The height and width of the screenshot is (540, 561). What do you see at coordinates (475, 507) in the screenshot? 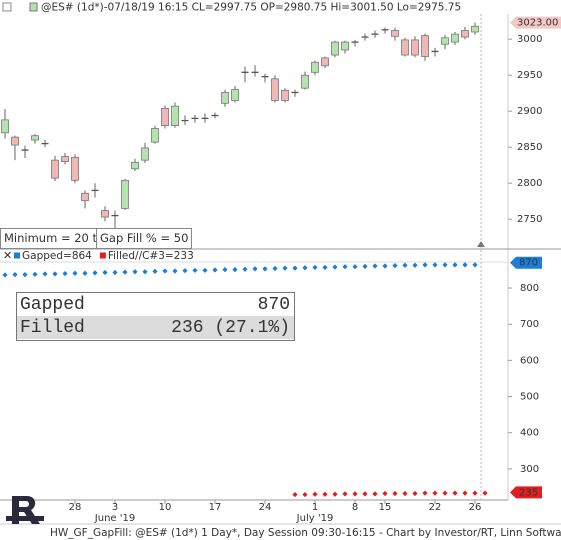
I see `x-tick-label: 26` at bounding box center [475, 507].